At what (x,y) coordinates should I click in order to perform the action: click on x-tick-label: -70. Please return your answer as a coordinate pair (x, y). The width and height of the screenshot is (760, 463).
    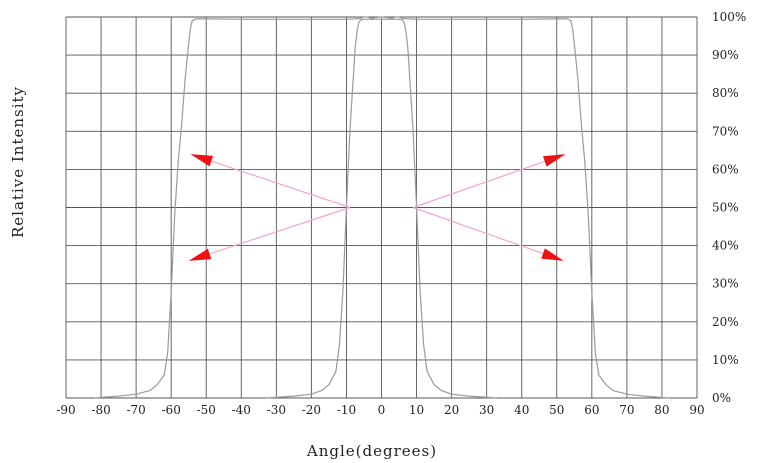
    Looking at the image, I should click on (135, 410).